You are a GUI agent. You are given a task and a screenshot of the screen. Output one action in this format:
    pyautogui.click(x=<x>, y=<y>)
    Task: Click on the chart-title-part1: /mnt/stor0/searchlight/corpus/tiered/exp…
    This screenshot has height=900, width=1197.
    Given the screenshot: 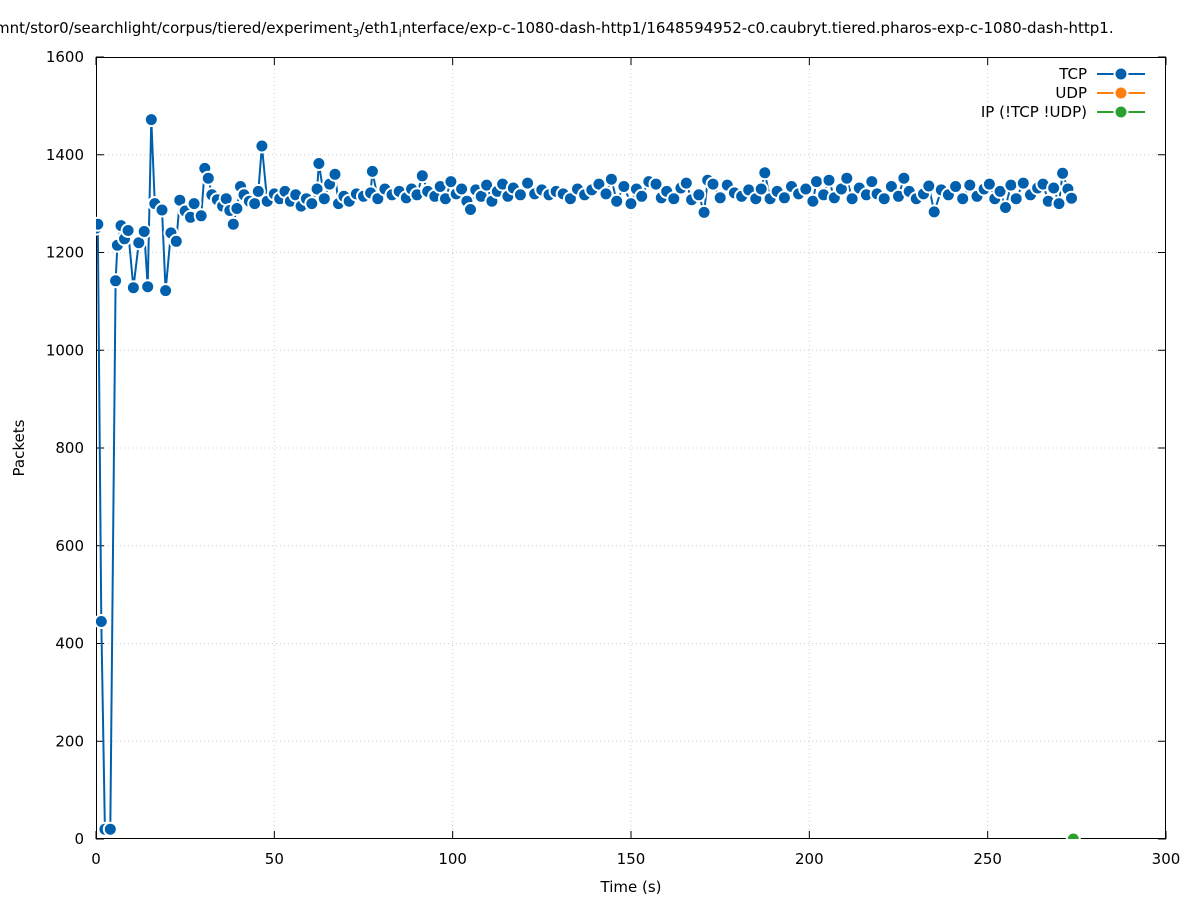 What is the action you would take?
    pyautogui.click(x=176, y=28)
    